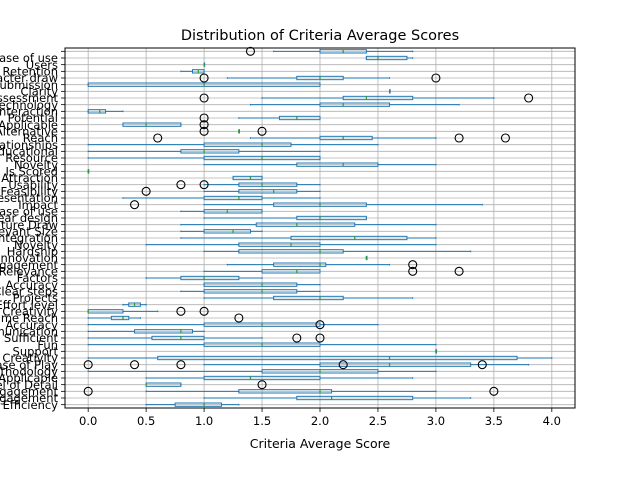 This screenshot has width=640, height=480. What do you see at coordinates (39, 92) in the screenshot?
I see `y-tick-label: Clarity` at bounding box center [39, 92].